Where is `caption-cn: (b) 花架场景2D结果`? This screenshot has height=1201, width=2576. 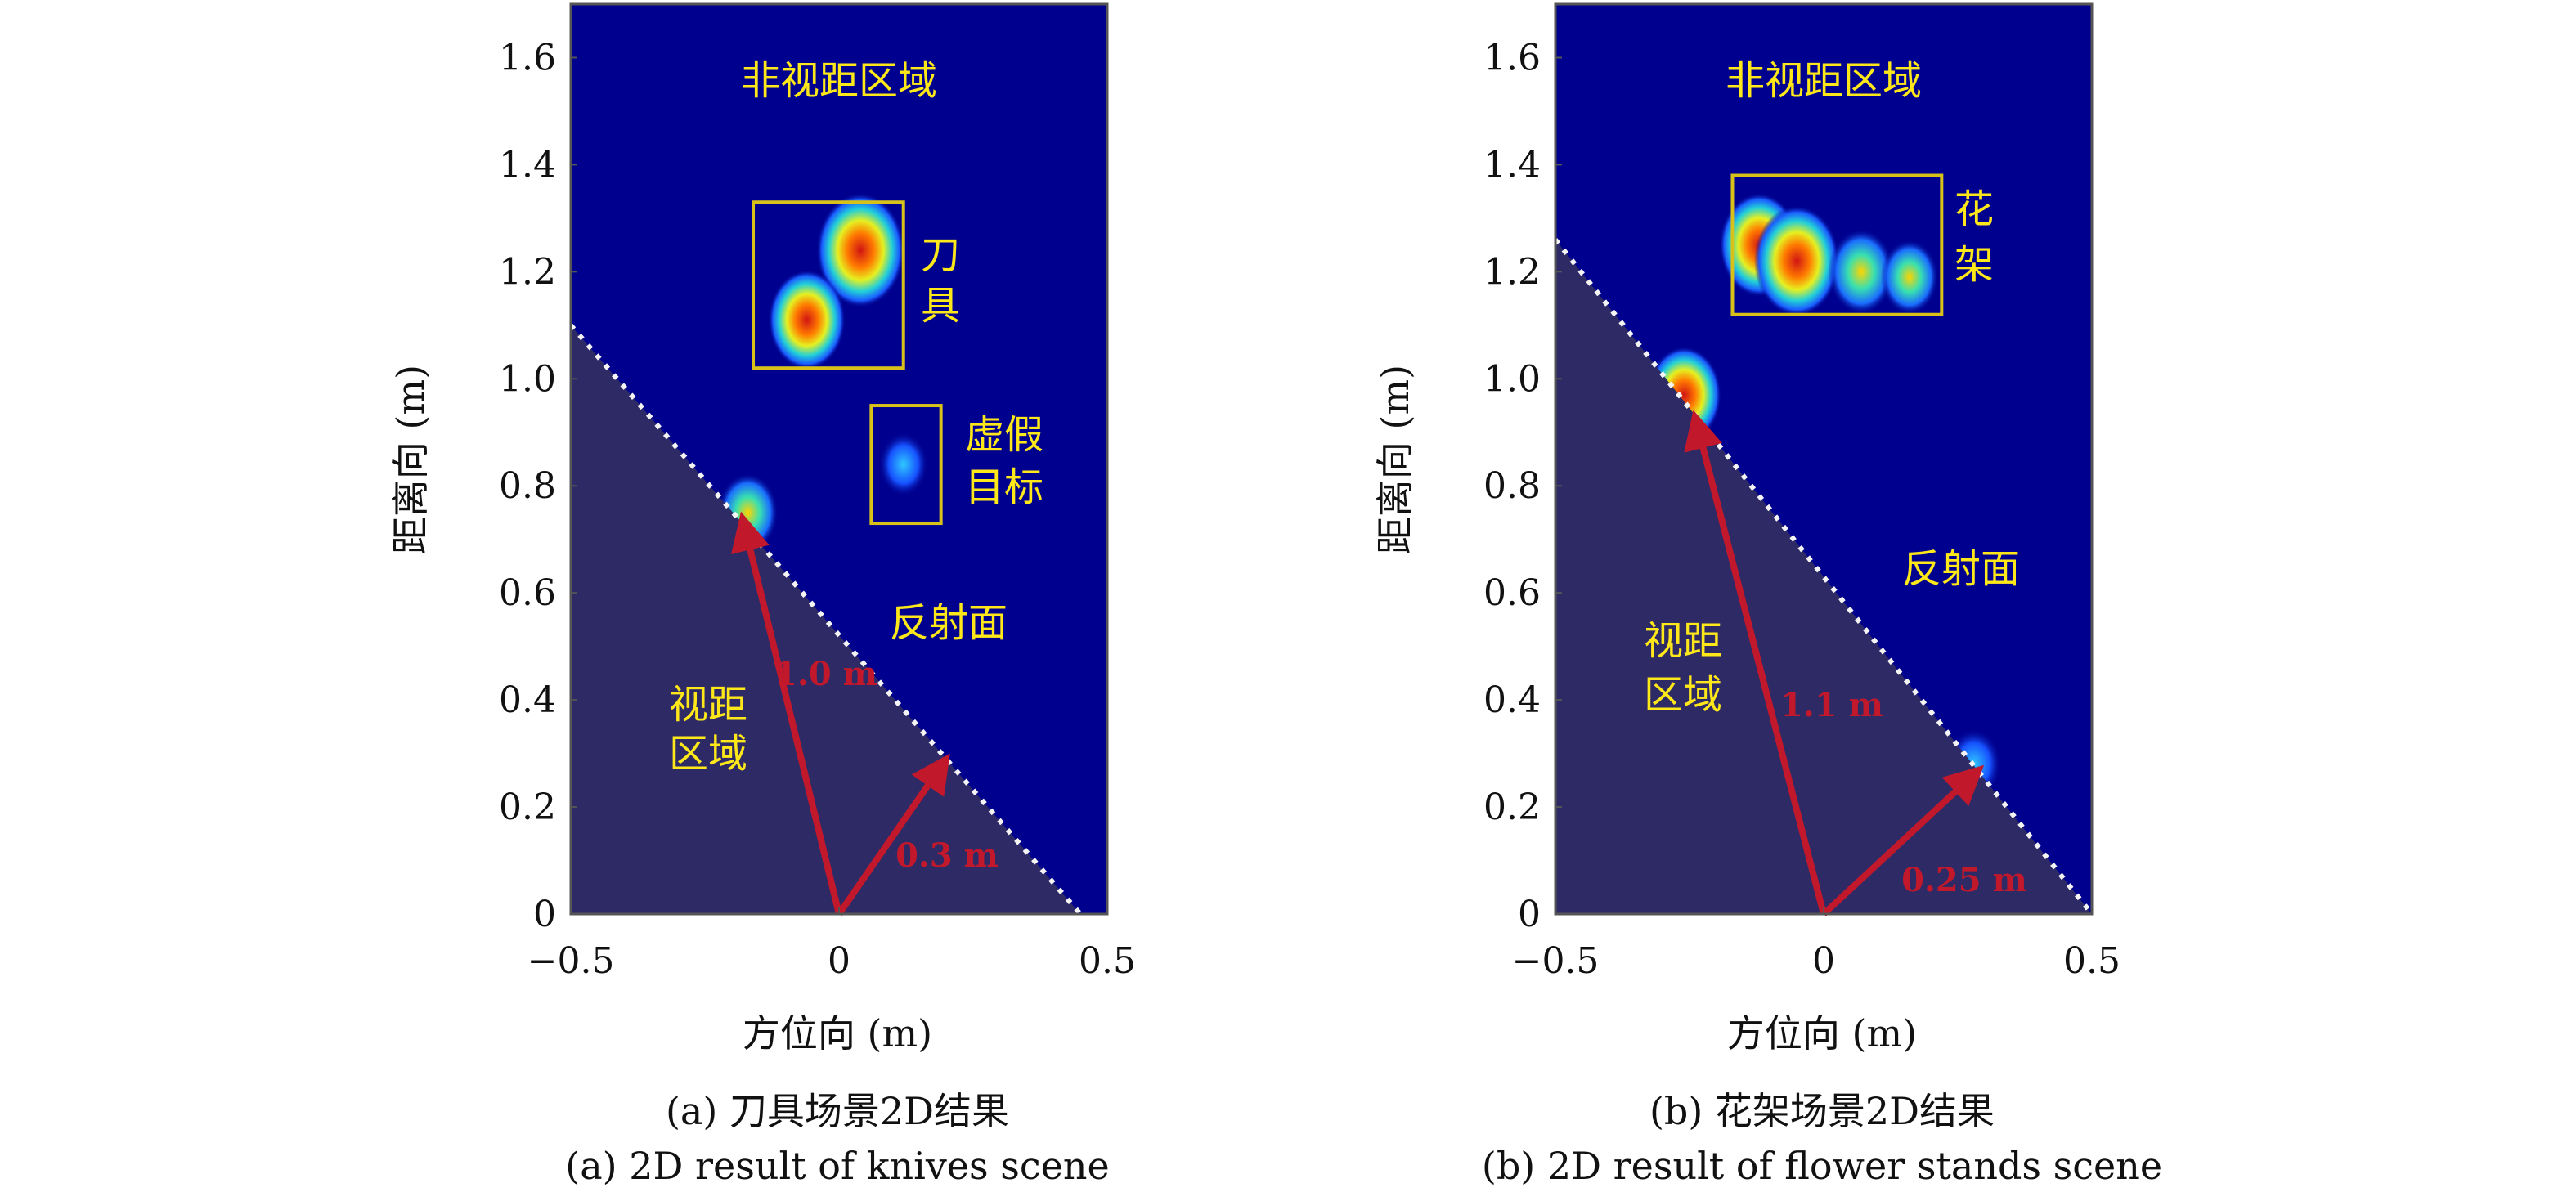 caption-cn: (b) 花架场景2D结果 is located at coordinates (1822, 1111).